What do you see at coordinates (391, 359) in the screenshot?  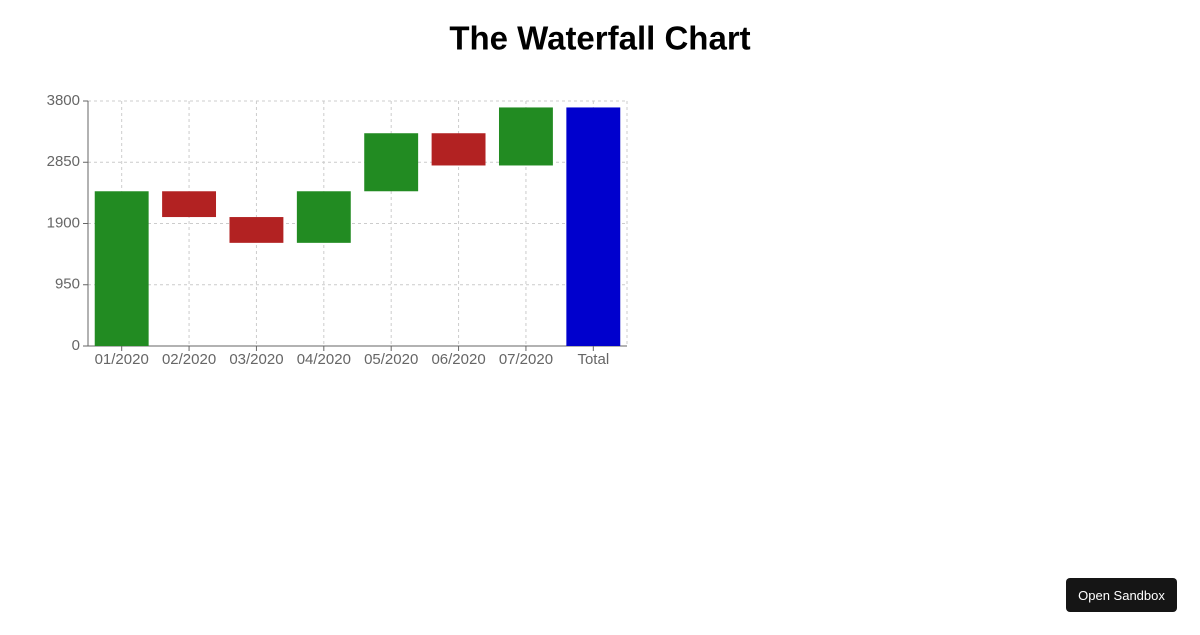 I see `x-tick-label: 05/2020` at bounding box center [391, 359].